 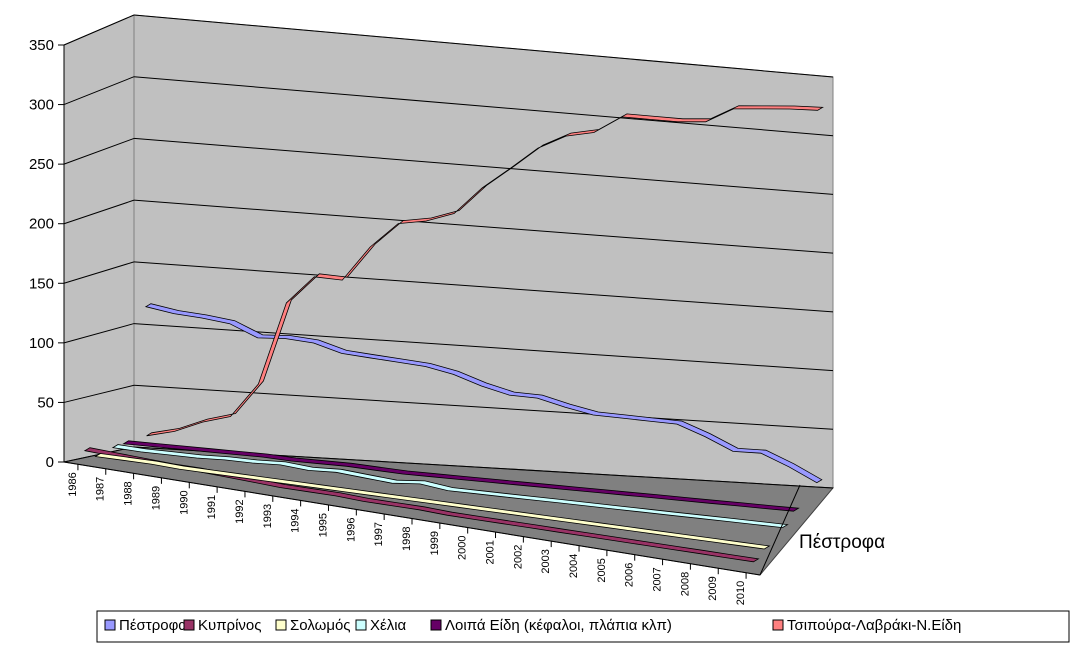 What do you see at coordinates (156, 498) in the screenshot?
I see `x-tick-label: 1989` at bounding box center [156, 498].